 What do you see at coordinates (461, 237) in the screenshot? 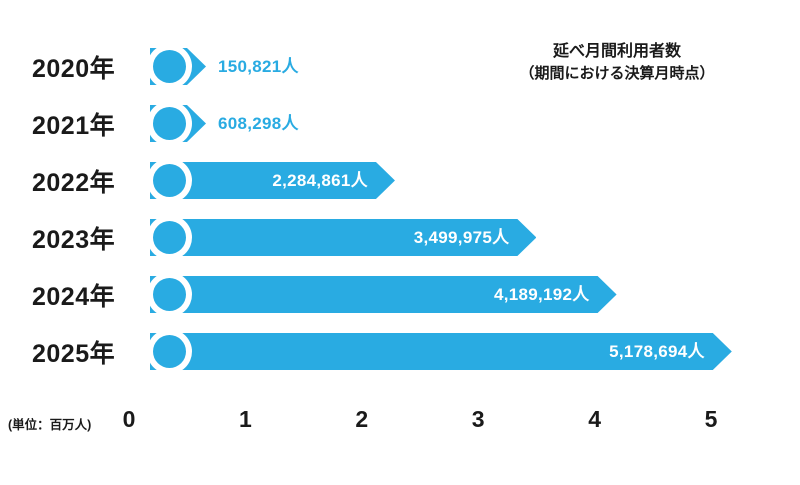
I see `value-label: 3,499,975人` at bounding box center [461, 237].